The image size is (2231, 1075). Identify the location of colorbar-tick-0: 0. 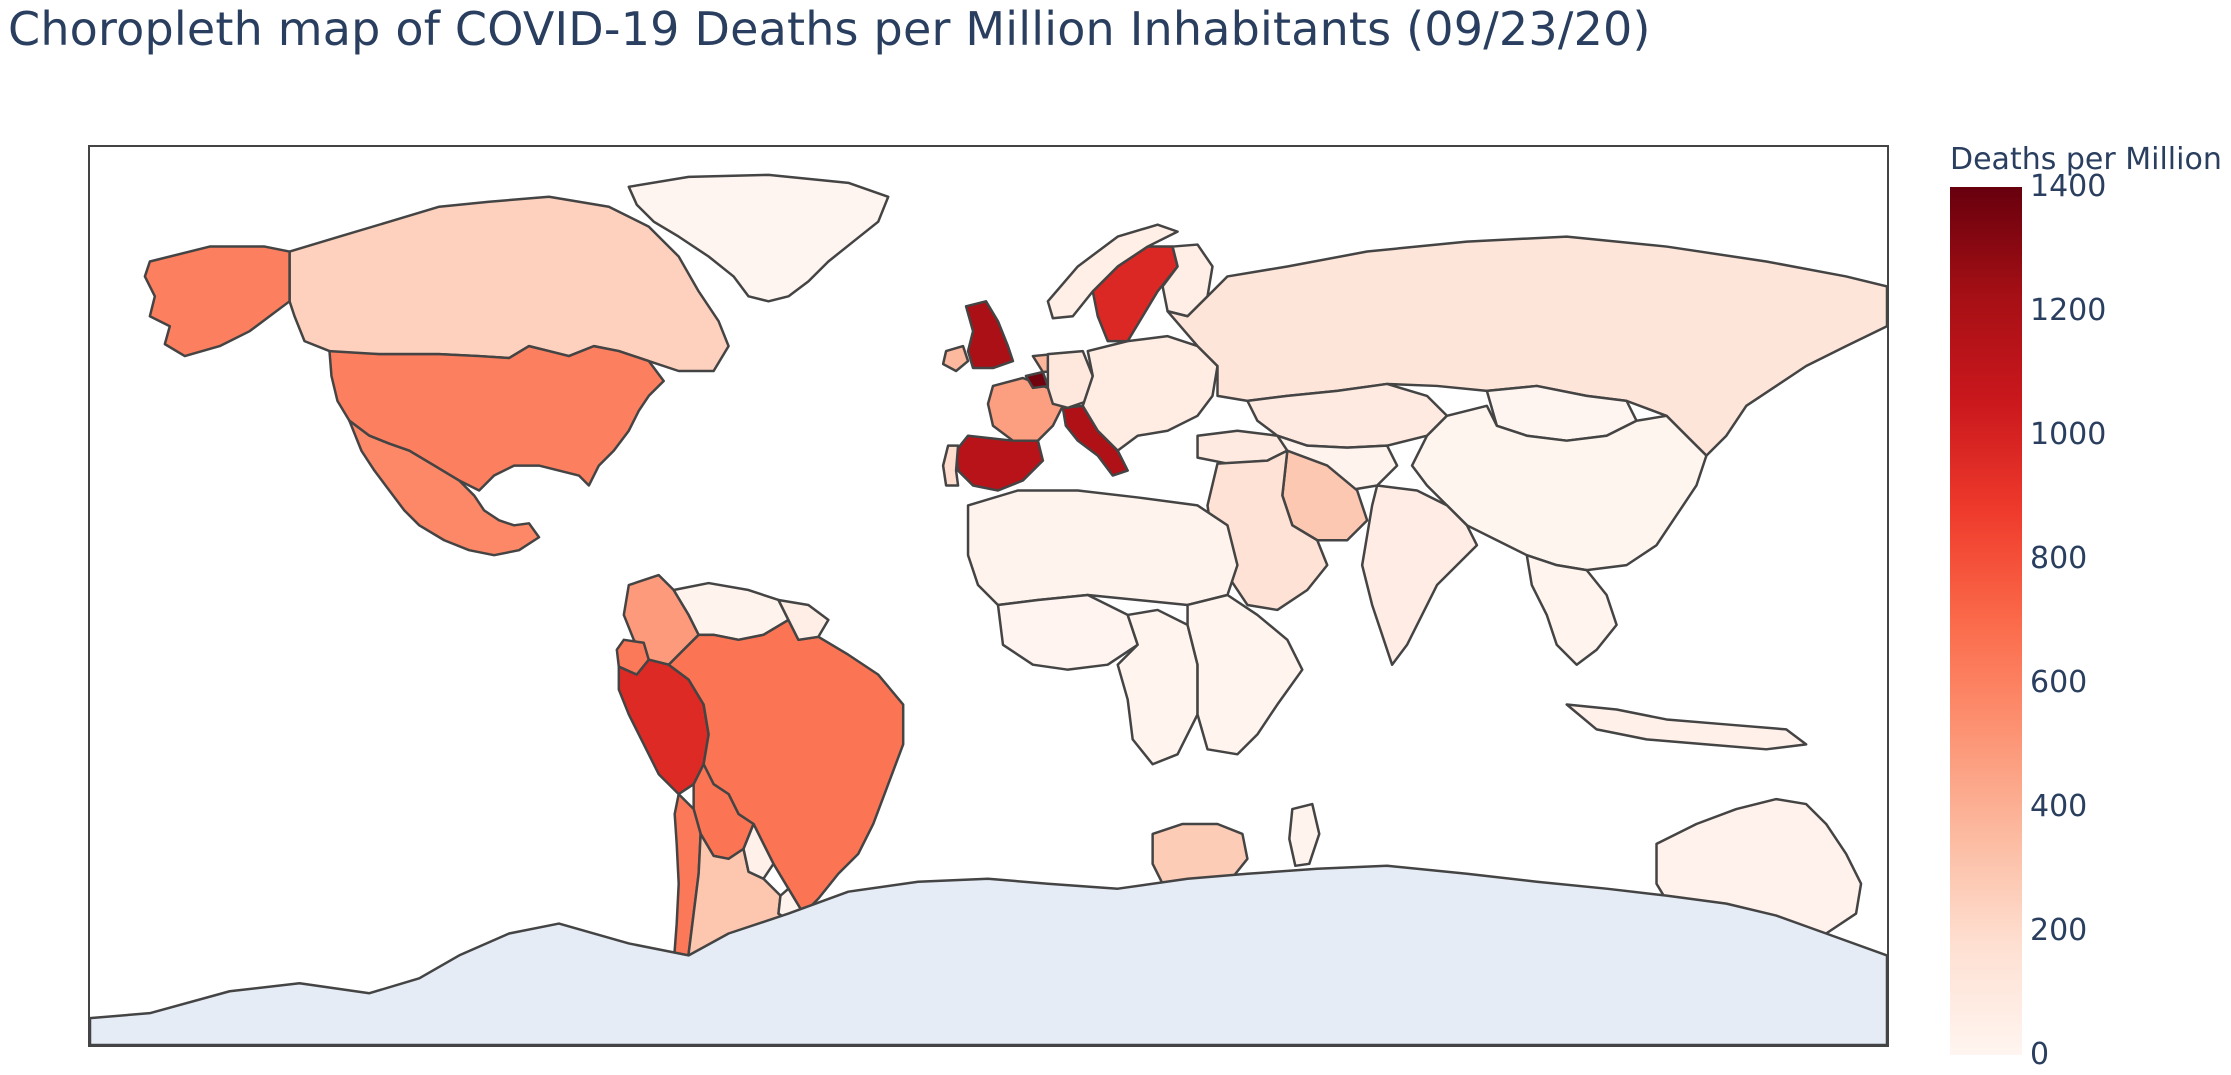
(2040, 1054).